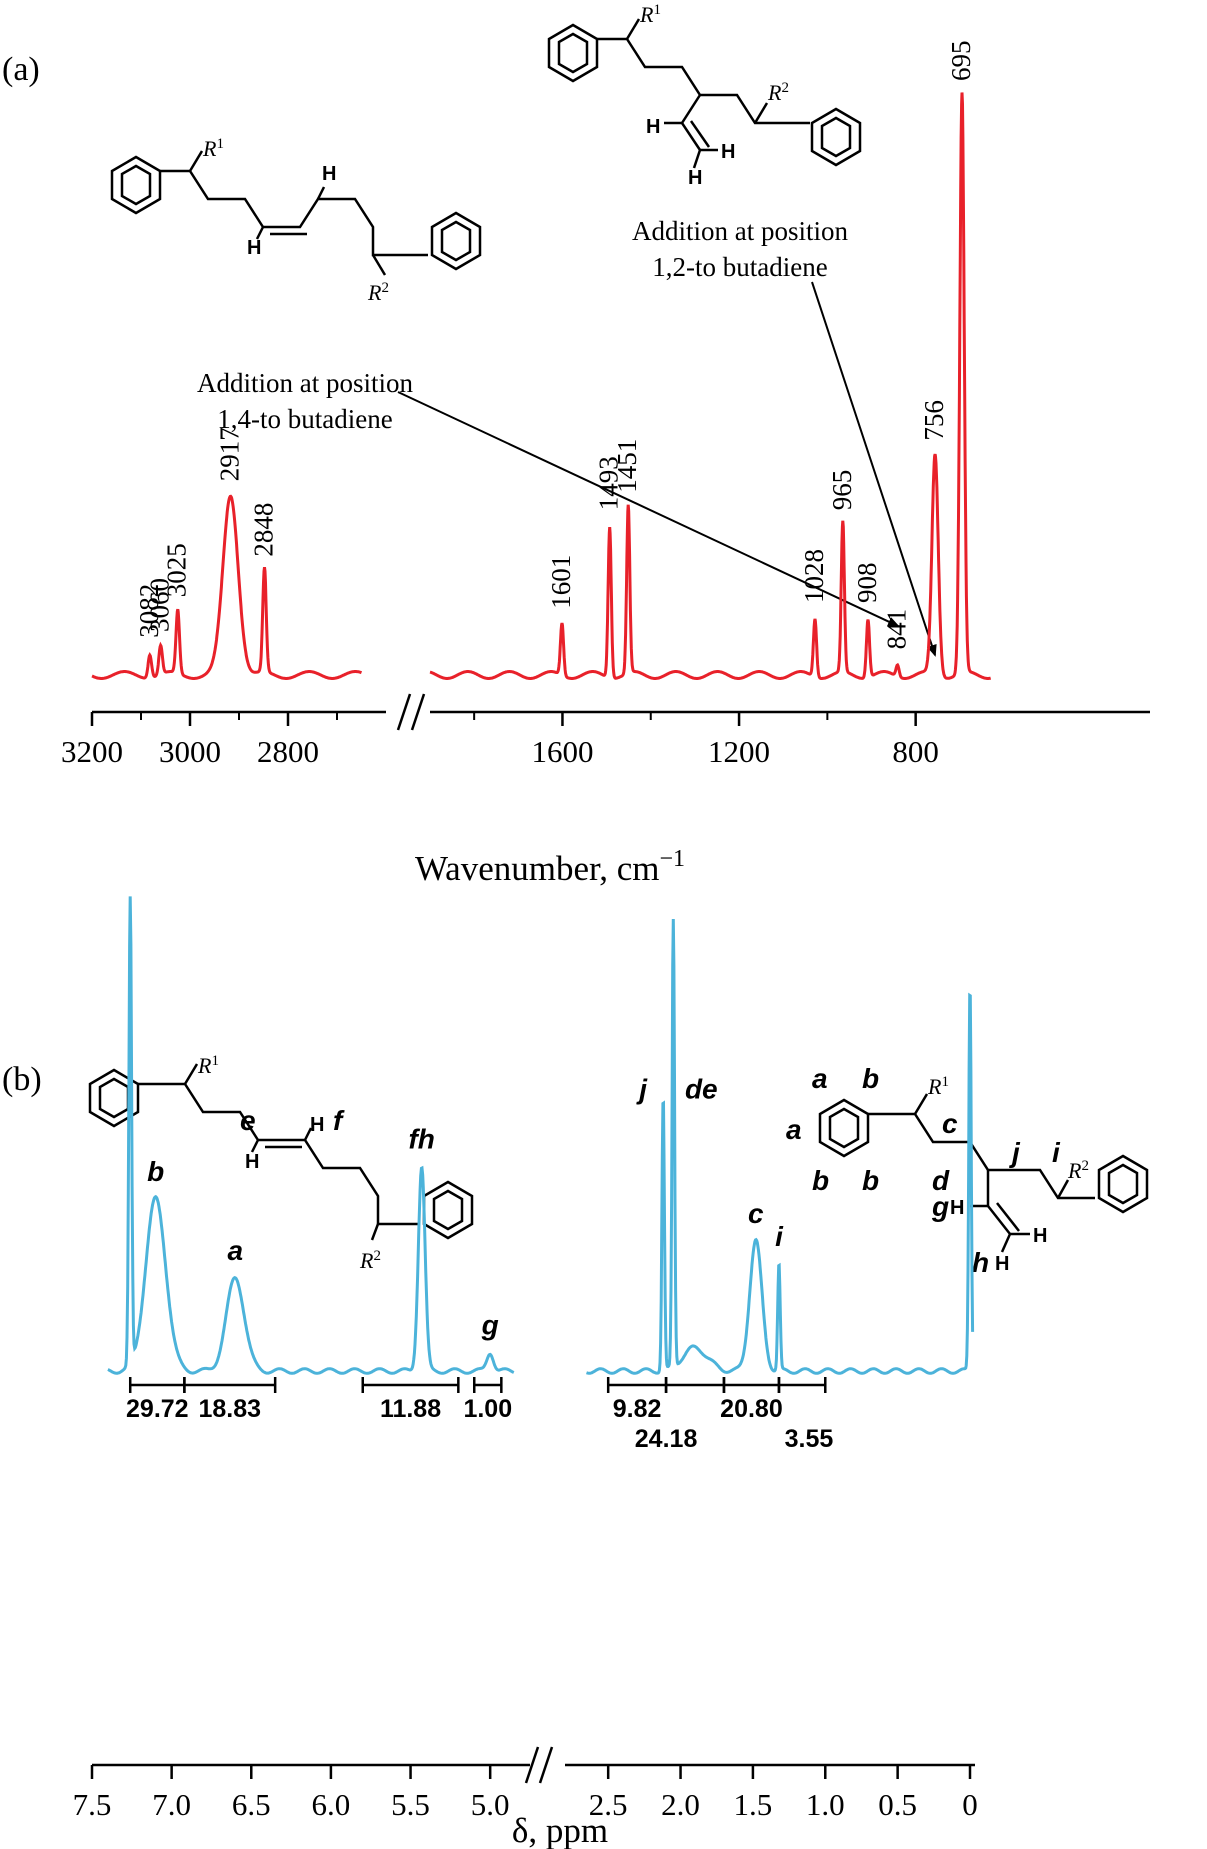 This screenshot has width=1207, height=1849. What do you see at coordinates (562, 751) in the screenshot?
I see `tick-label-a: 1600` at bounding box center [562, 751].